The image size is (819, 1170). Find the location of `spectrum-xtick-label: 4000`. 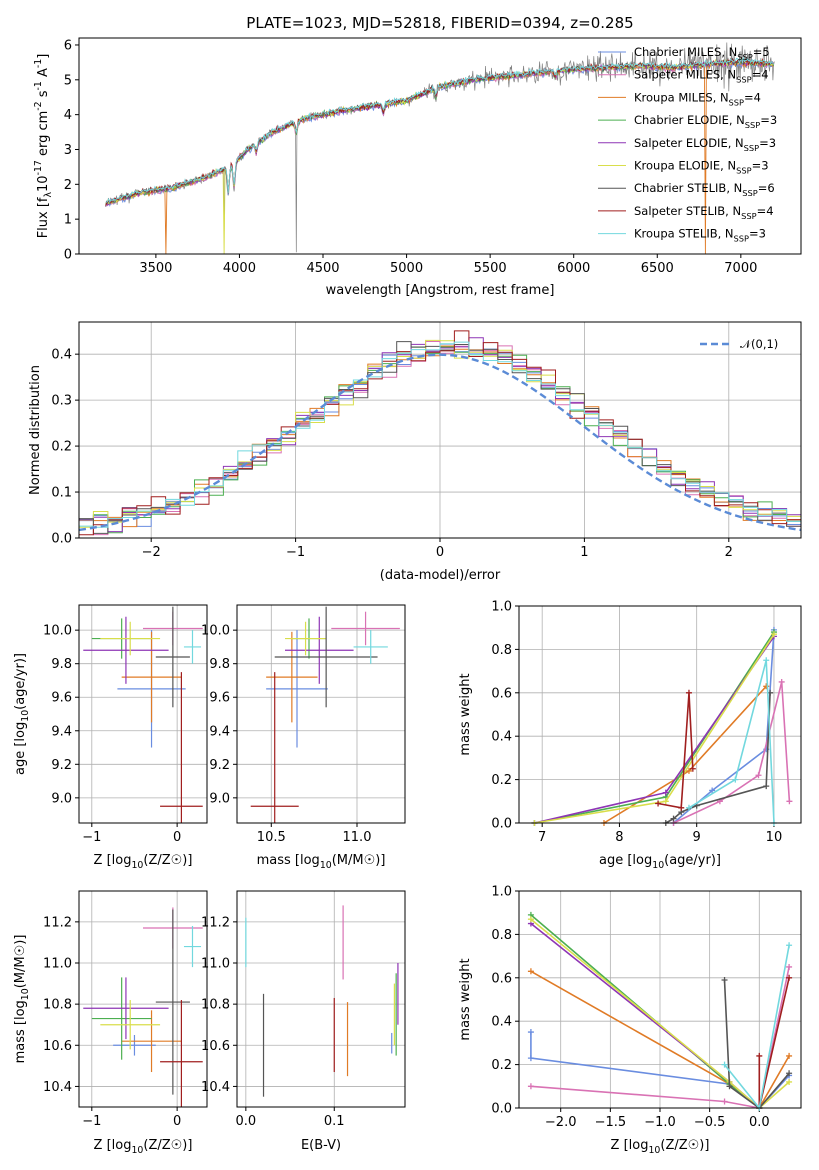

spectrum-xtick-label: 4000 is located at coordinates (239, 268).